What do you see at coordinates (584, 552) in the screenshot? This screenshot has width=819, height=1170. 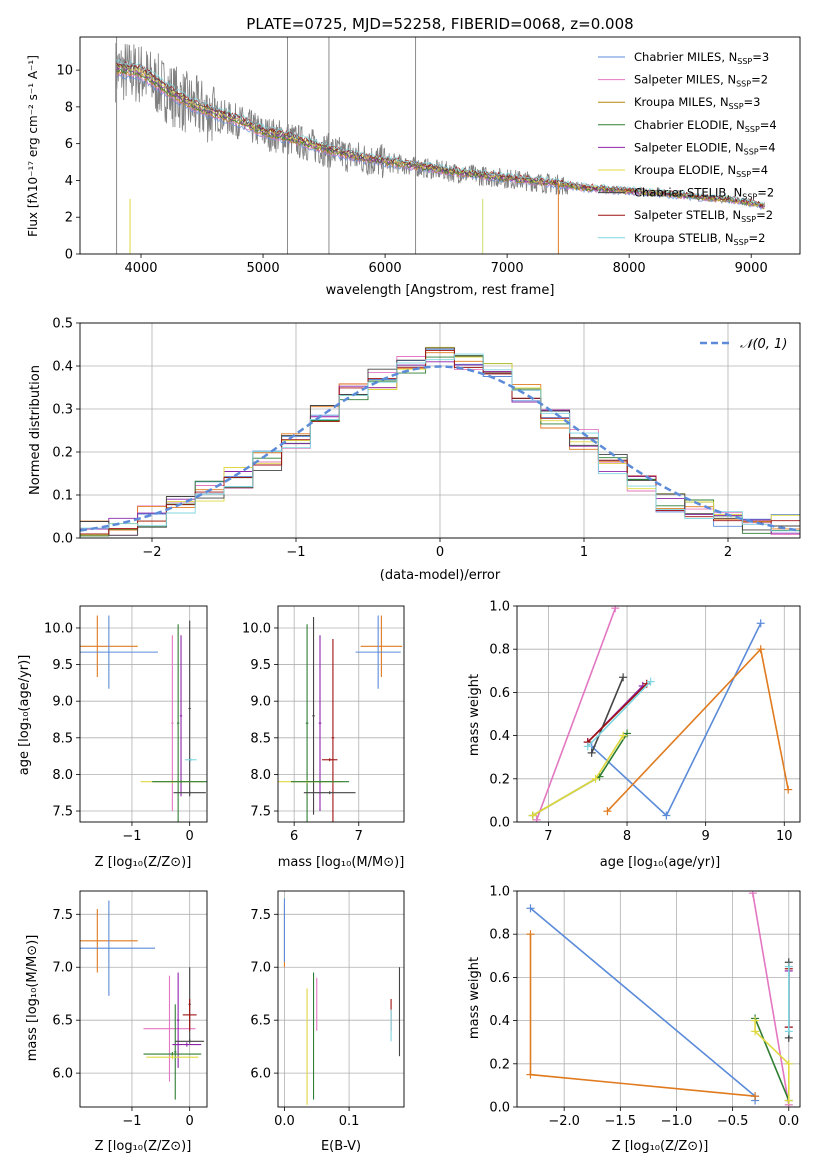 I see `x-tick-label: 1` at bounding box center [584, 552].